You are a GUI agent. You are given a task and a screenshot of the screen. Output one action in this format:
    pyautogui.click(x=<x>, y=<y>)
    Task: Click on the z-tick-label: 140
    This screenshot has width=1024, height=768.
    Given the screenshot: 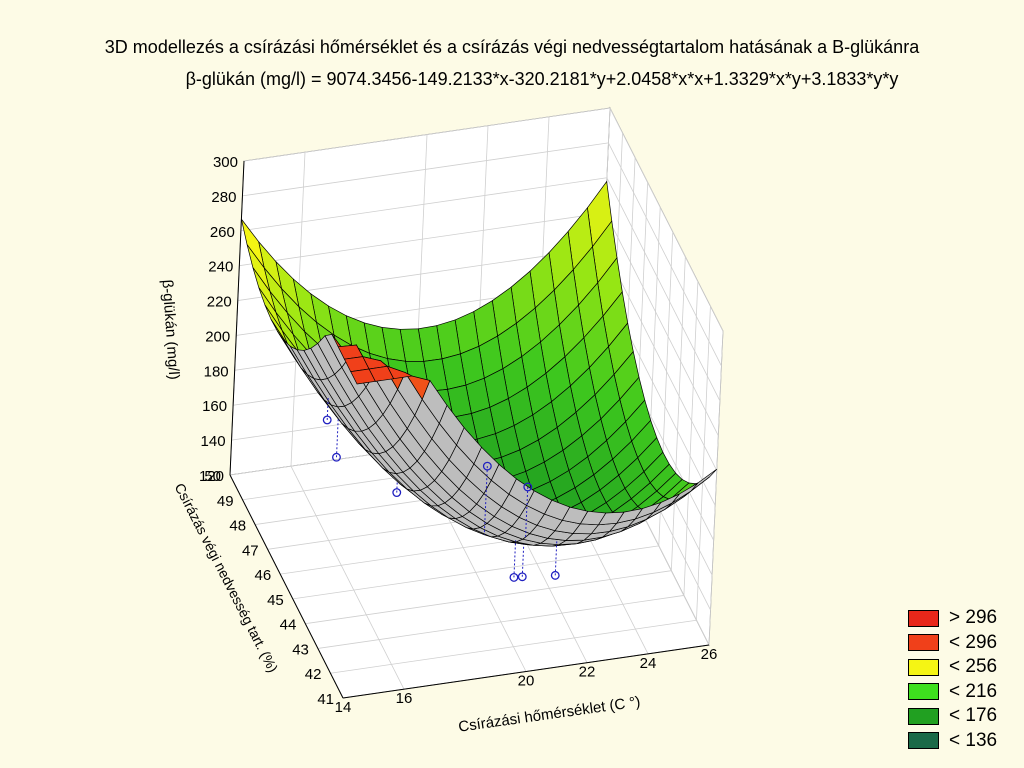 What is the action you would take?
    pyautogui.click(x=213, y=441)
    